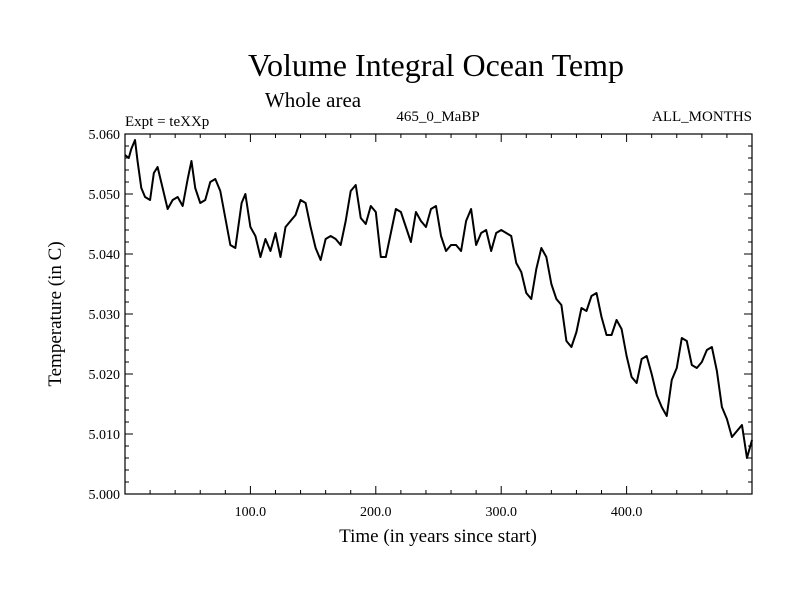  Describe the element at coordinates (313, 100) in the screenshot. I see `chart-subtitle: Whole area` at that location.